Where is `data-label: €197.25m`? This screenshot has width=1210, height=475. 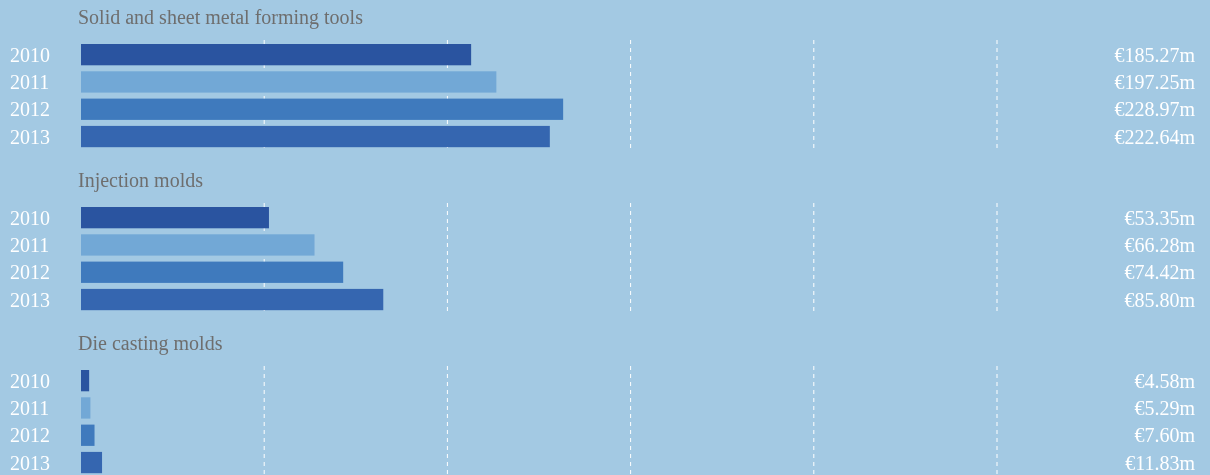
data-label: €197.25m is located at coordinates (1155, 81).